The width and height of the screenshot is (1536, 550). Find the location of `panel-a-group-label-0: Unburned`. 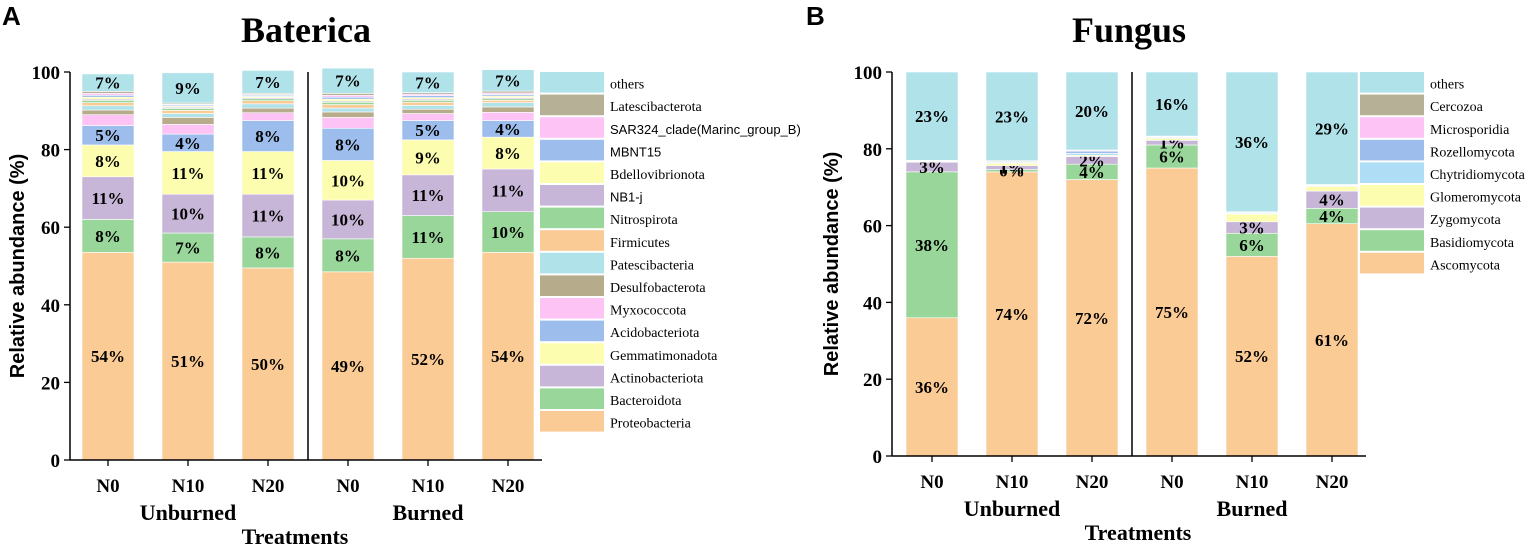

panel-a-group-label-0: Unburned is located at coordinates (188, 512).